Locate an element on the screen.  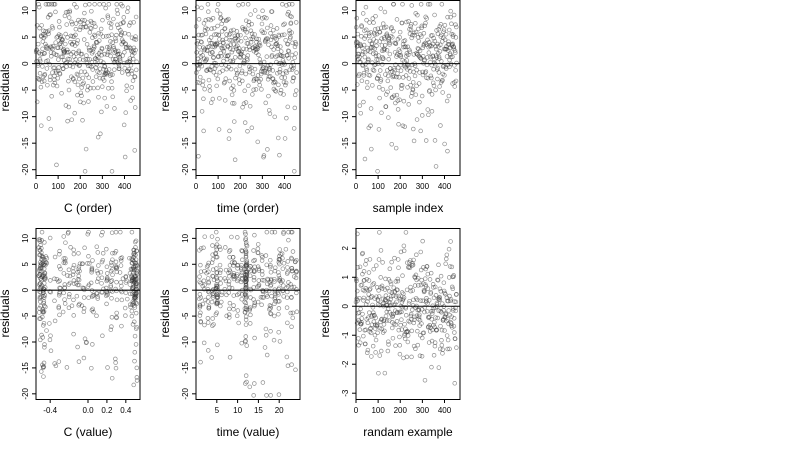
y-tick-label: 10 is located at coordinates (25, 10).